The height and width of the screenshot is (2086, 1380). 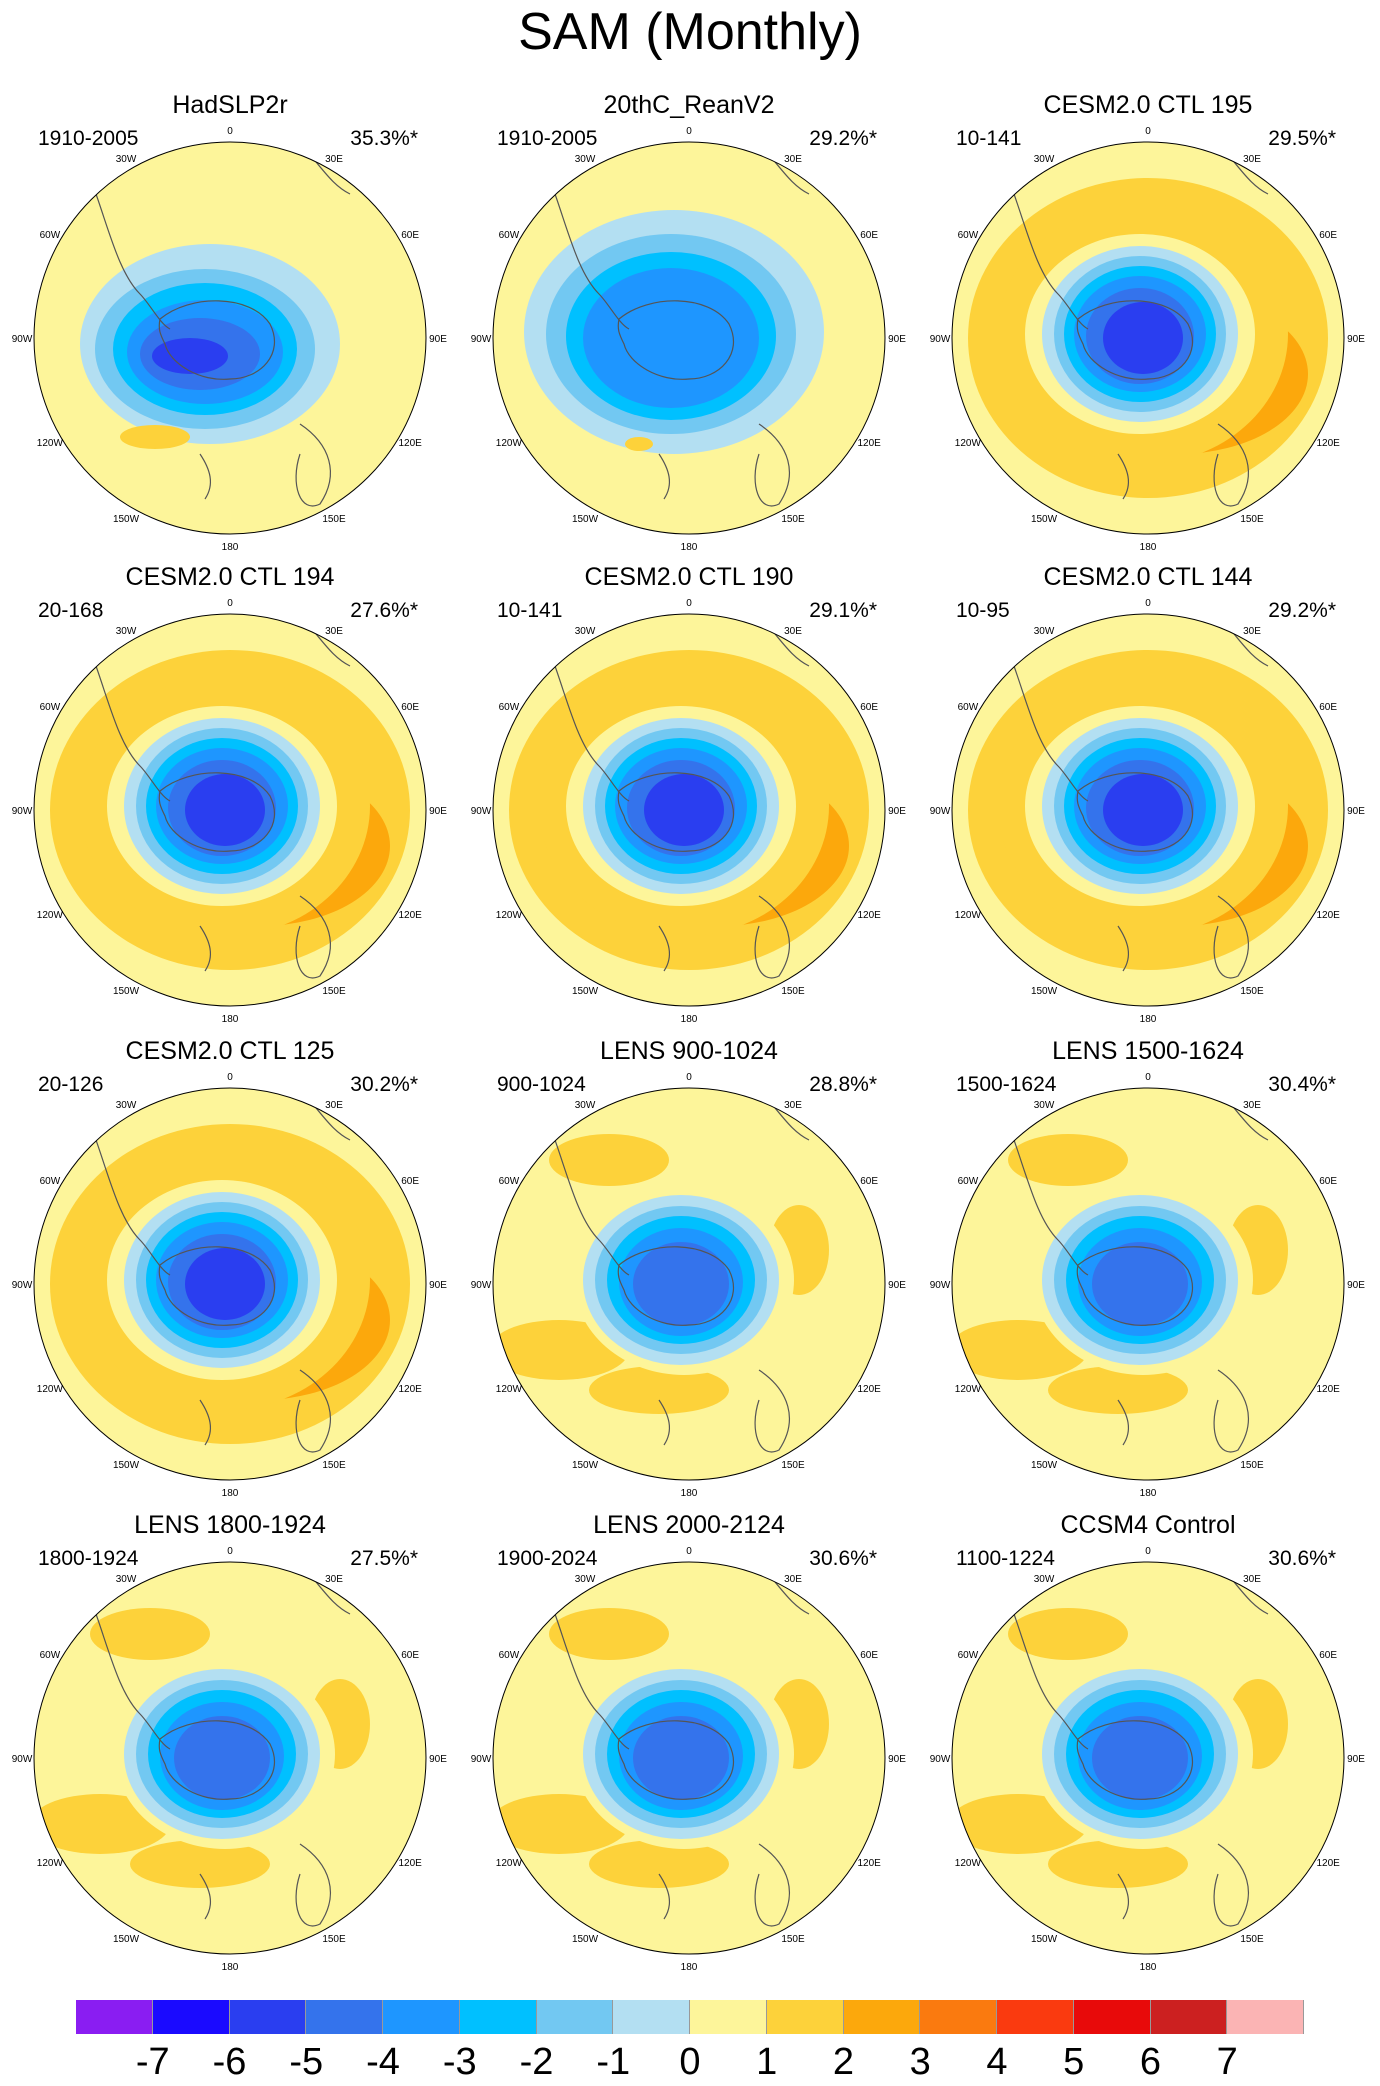 I want to click on colorbar-label: 3, so click(x=920, y=2062).